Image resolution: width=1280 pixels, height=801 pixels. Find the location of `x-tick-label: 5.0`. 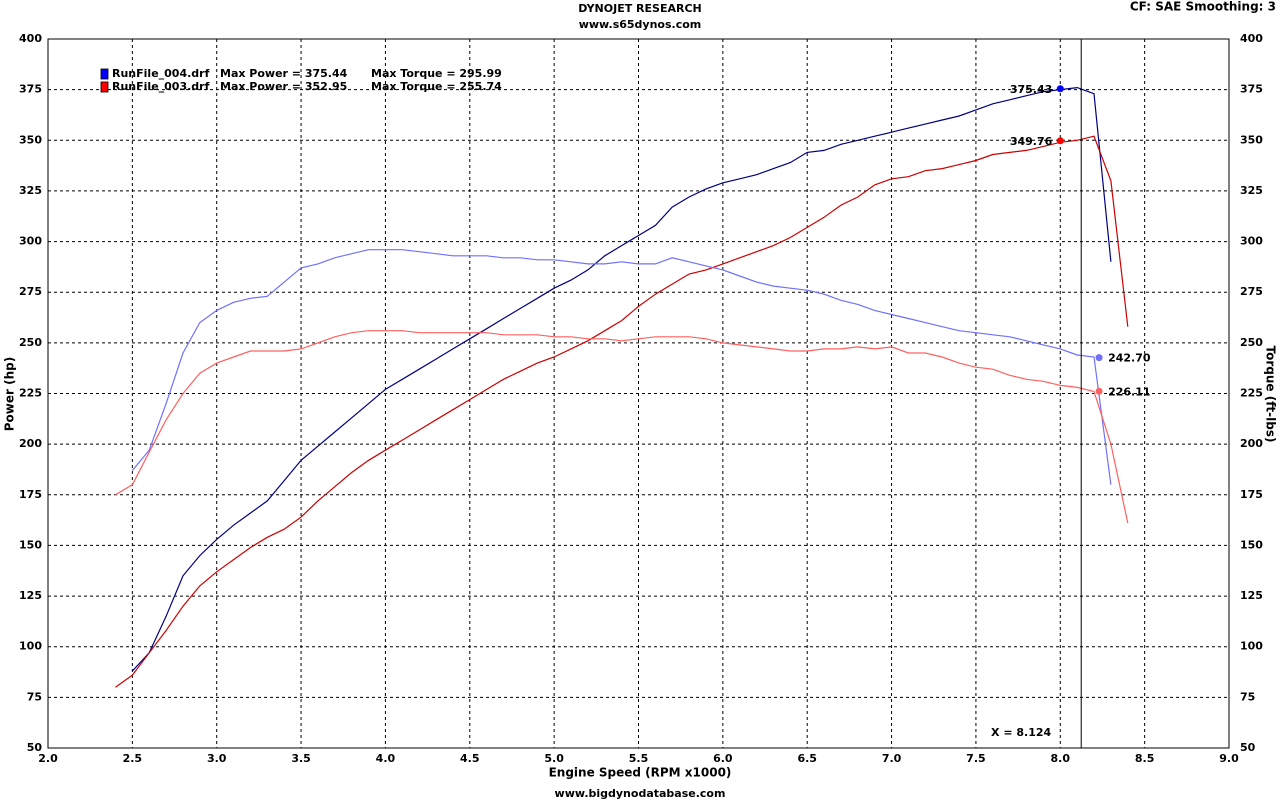

x-tick-label: 5.0 is located at coordinates (554, 758).